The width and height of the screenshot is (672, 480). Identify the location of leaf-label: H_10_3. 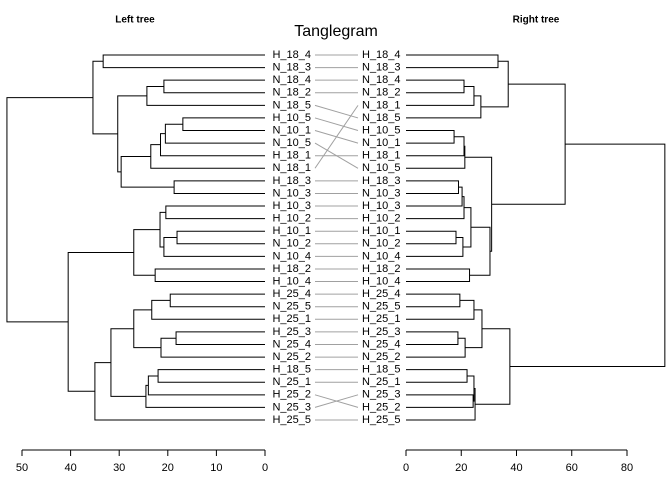
(291, 206).